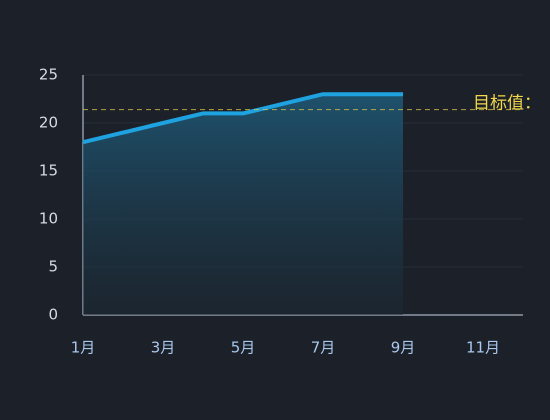 Image resolution: width=550 pixels, height=420 pixels. I want to click on x-tick-label: 5月, so click(243, 348).